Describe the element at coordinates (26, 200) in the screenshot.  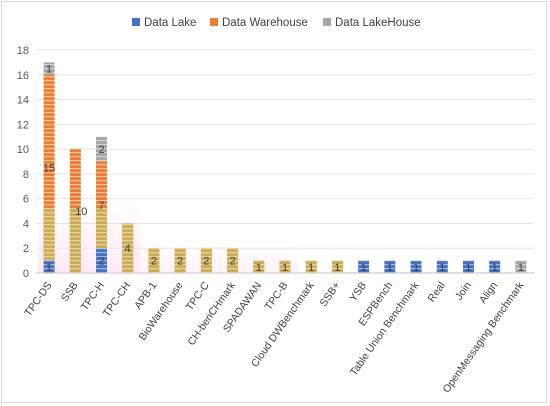
I see `y-tick-label: 6` at that location.